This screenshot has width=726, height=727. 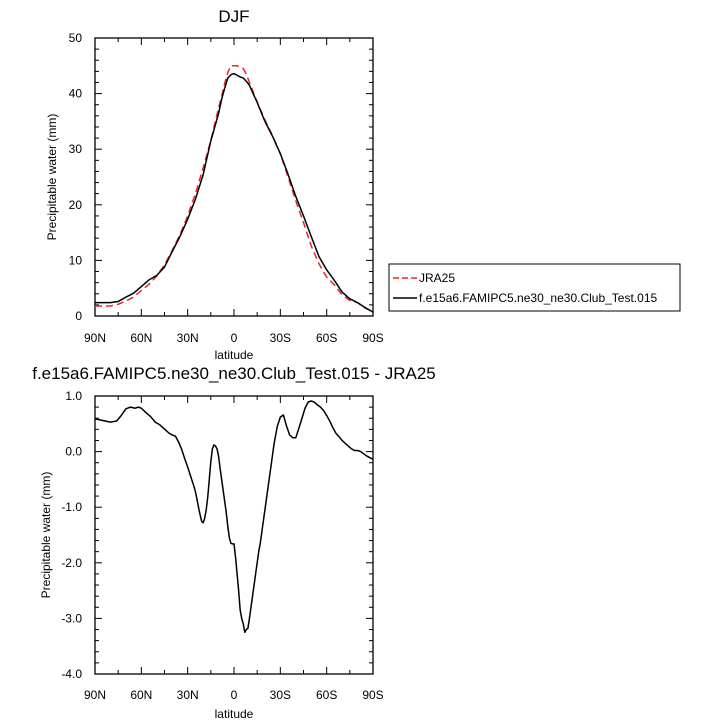 What do you see at coordinates (76, 38) in the screenshot?
I see `y-tick-label: 50` at bounding box center [76, 38].